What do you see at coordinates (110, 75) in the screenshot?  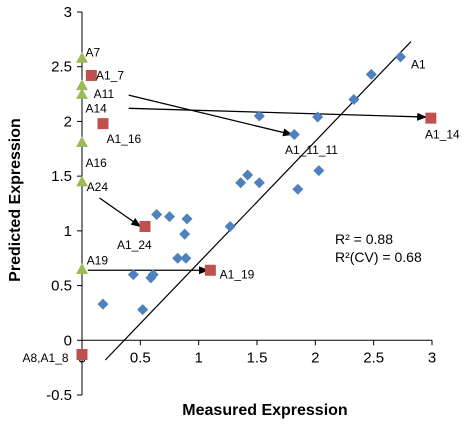 I see `point-label: A1_7` at bounding box center [110, 75].